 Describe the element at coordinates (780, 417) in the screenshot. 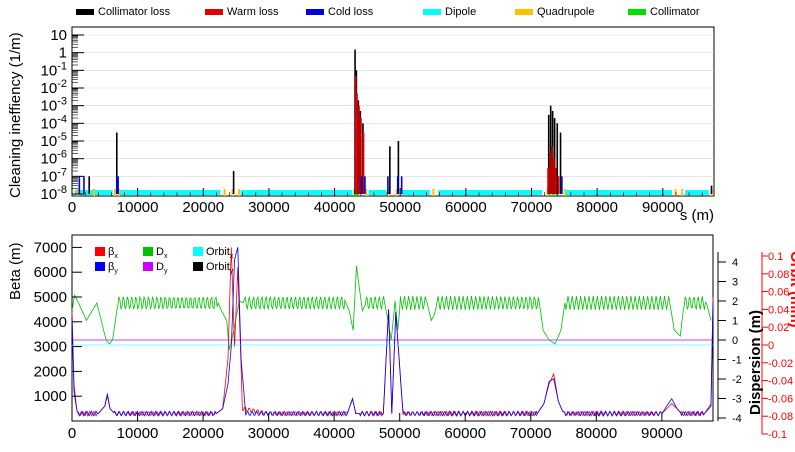

I see `orbit-tick-label: -0.08` at that location.